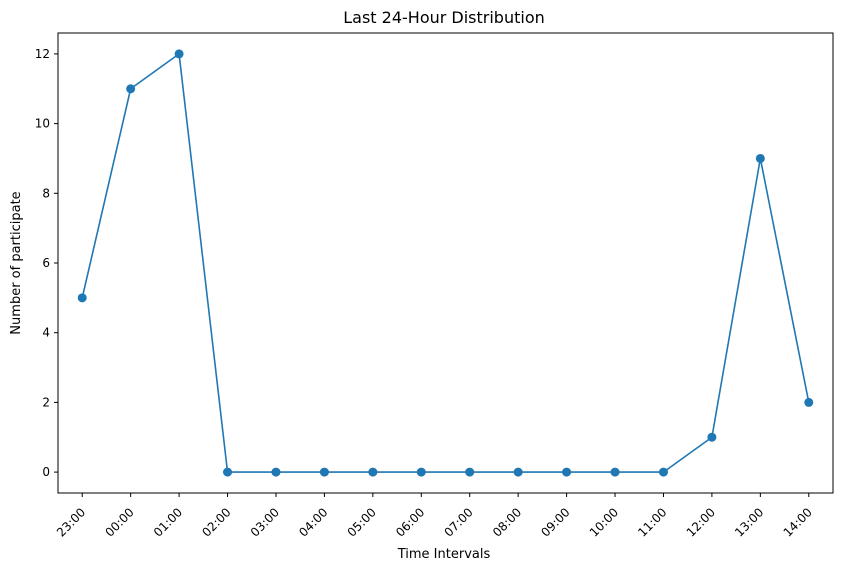  I want to click on y-tick-label: 12, so click(42, 54).